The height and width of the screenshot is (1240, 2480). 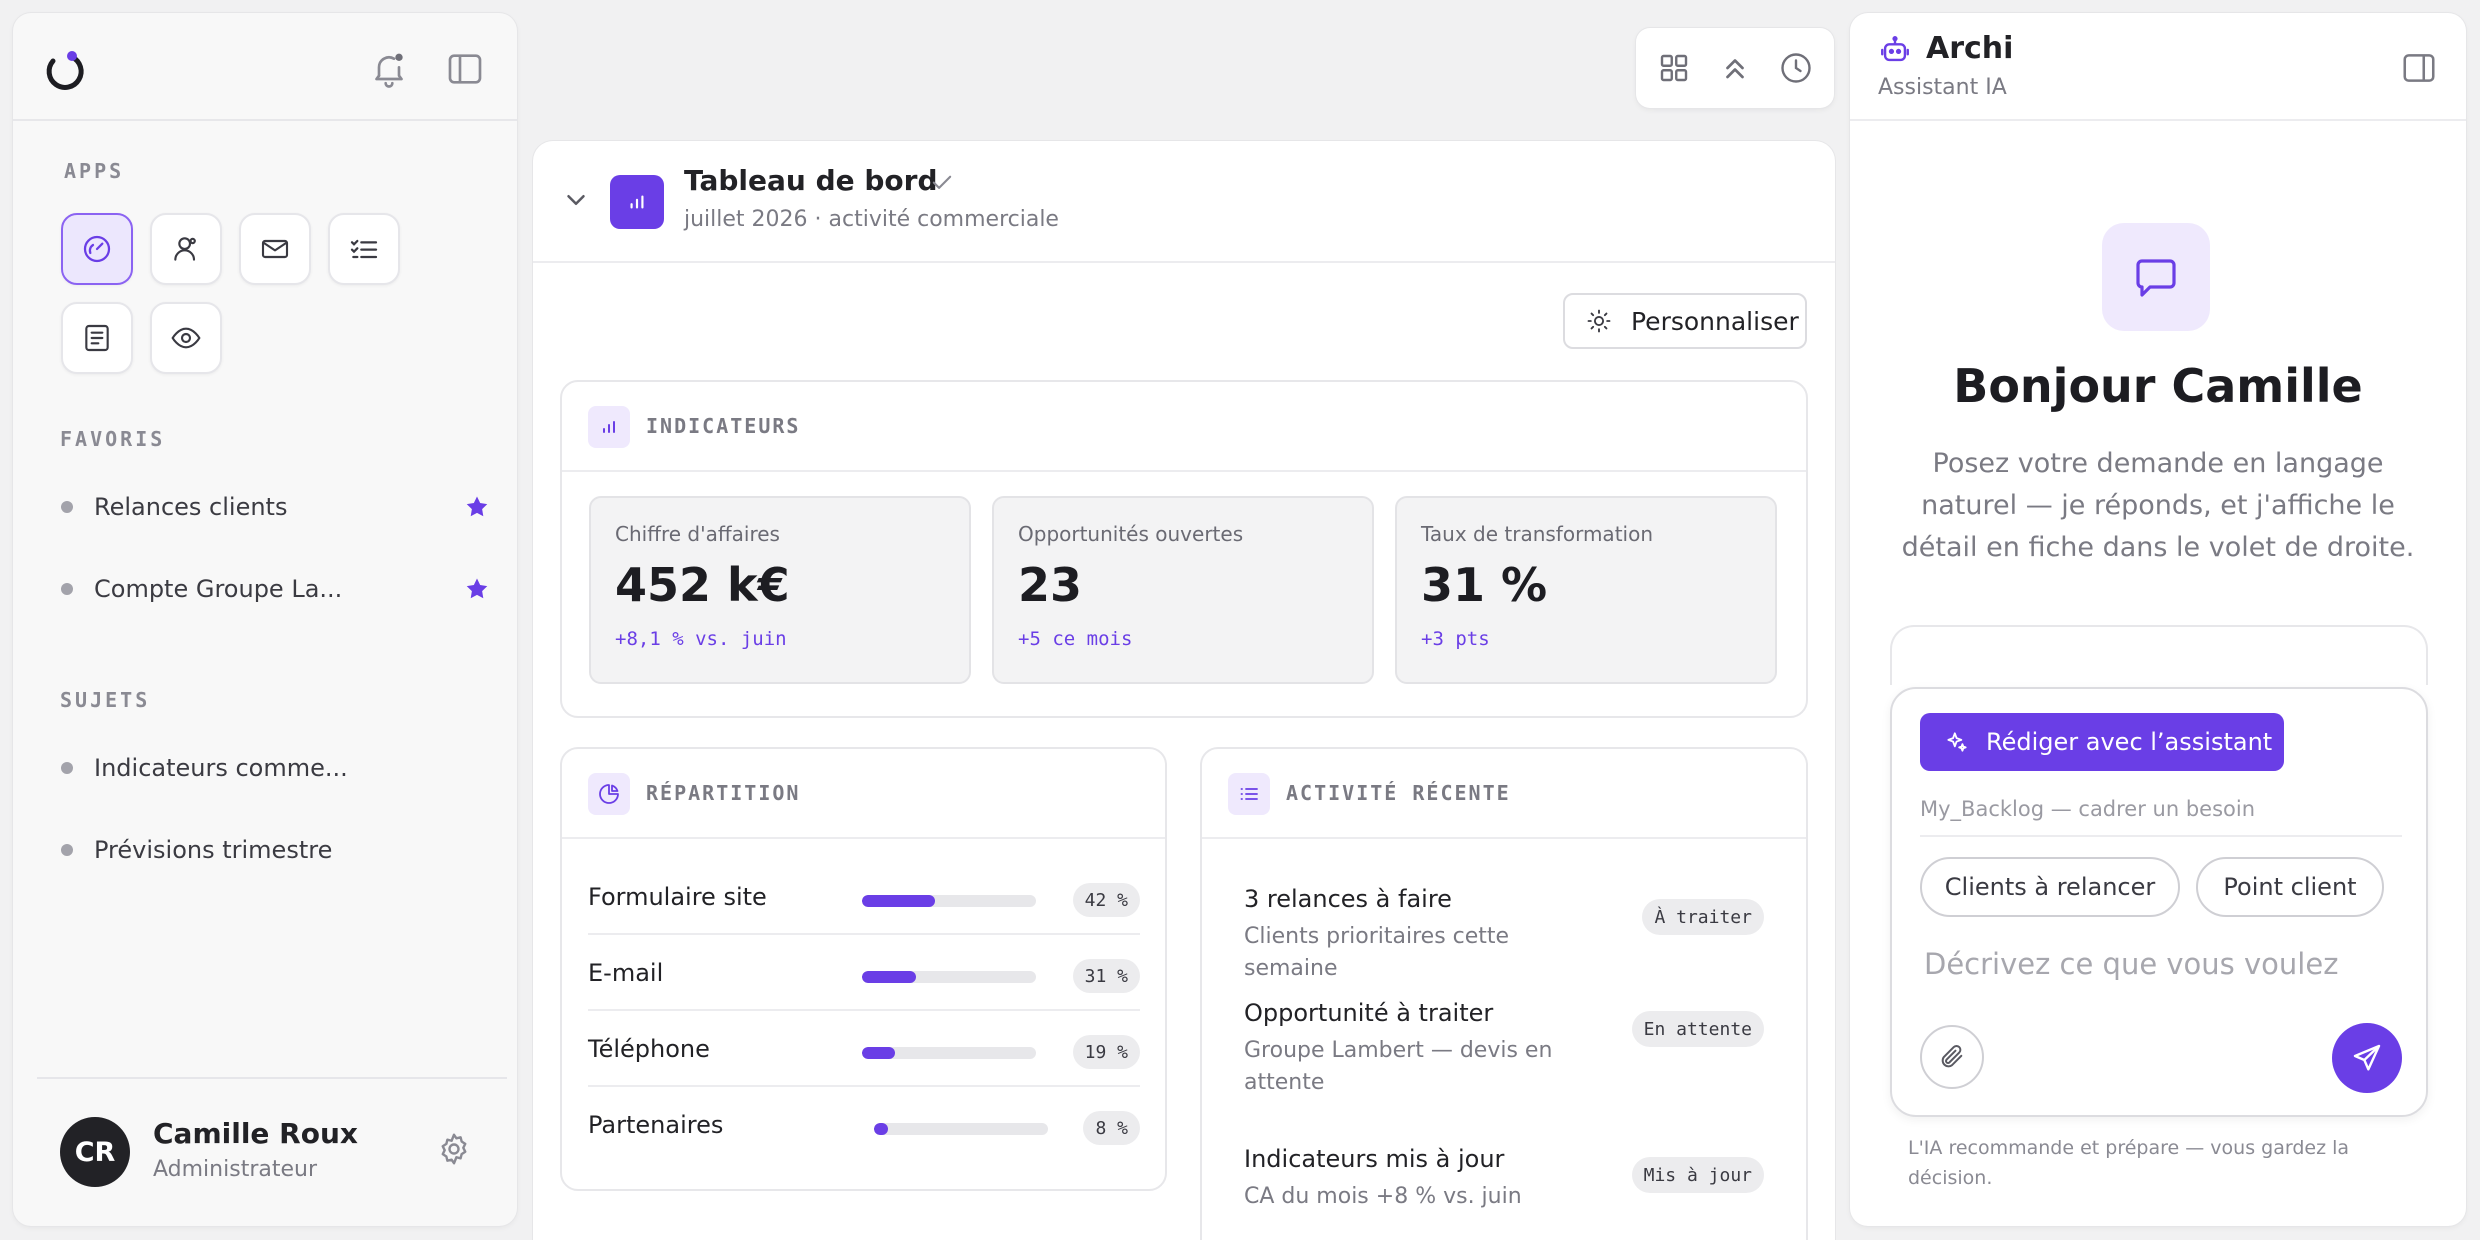 I want to click on attach-button, so click(x=1952, y=1057).